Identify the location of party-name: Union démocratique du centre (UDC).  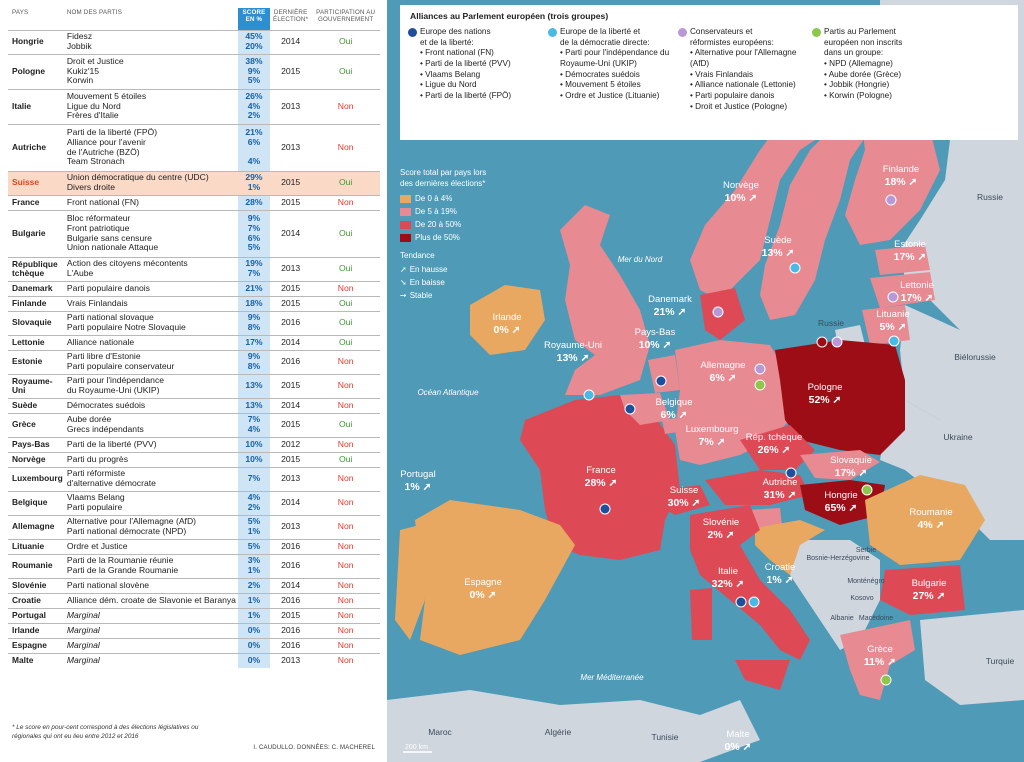
(137, 177).